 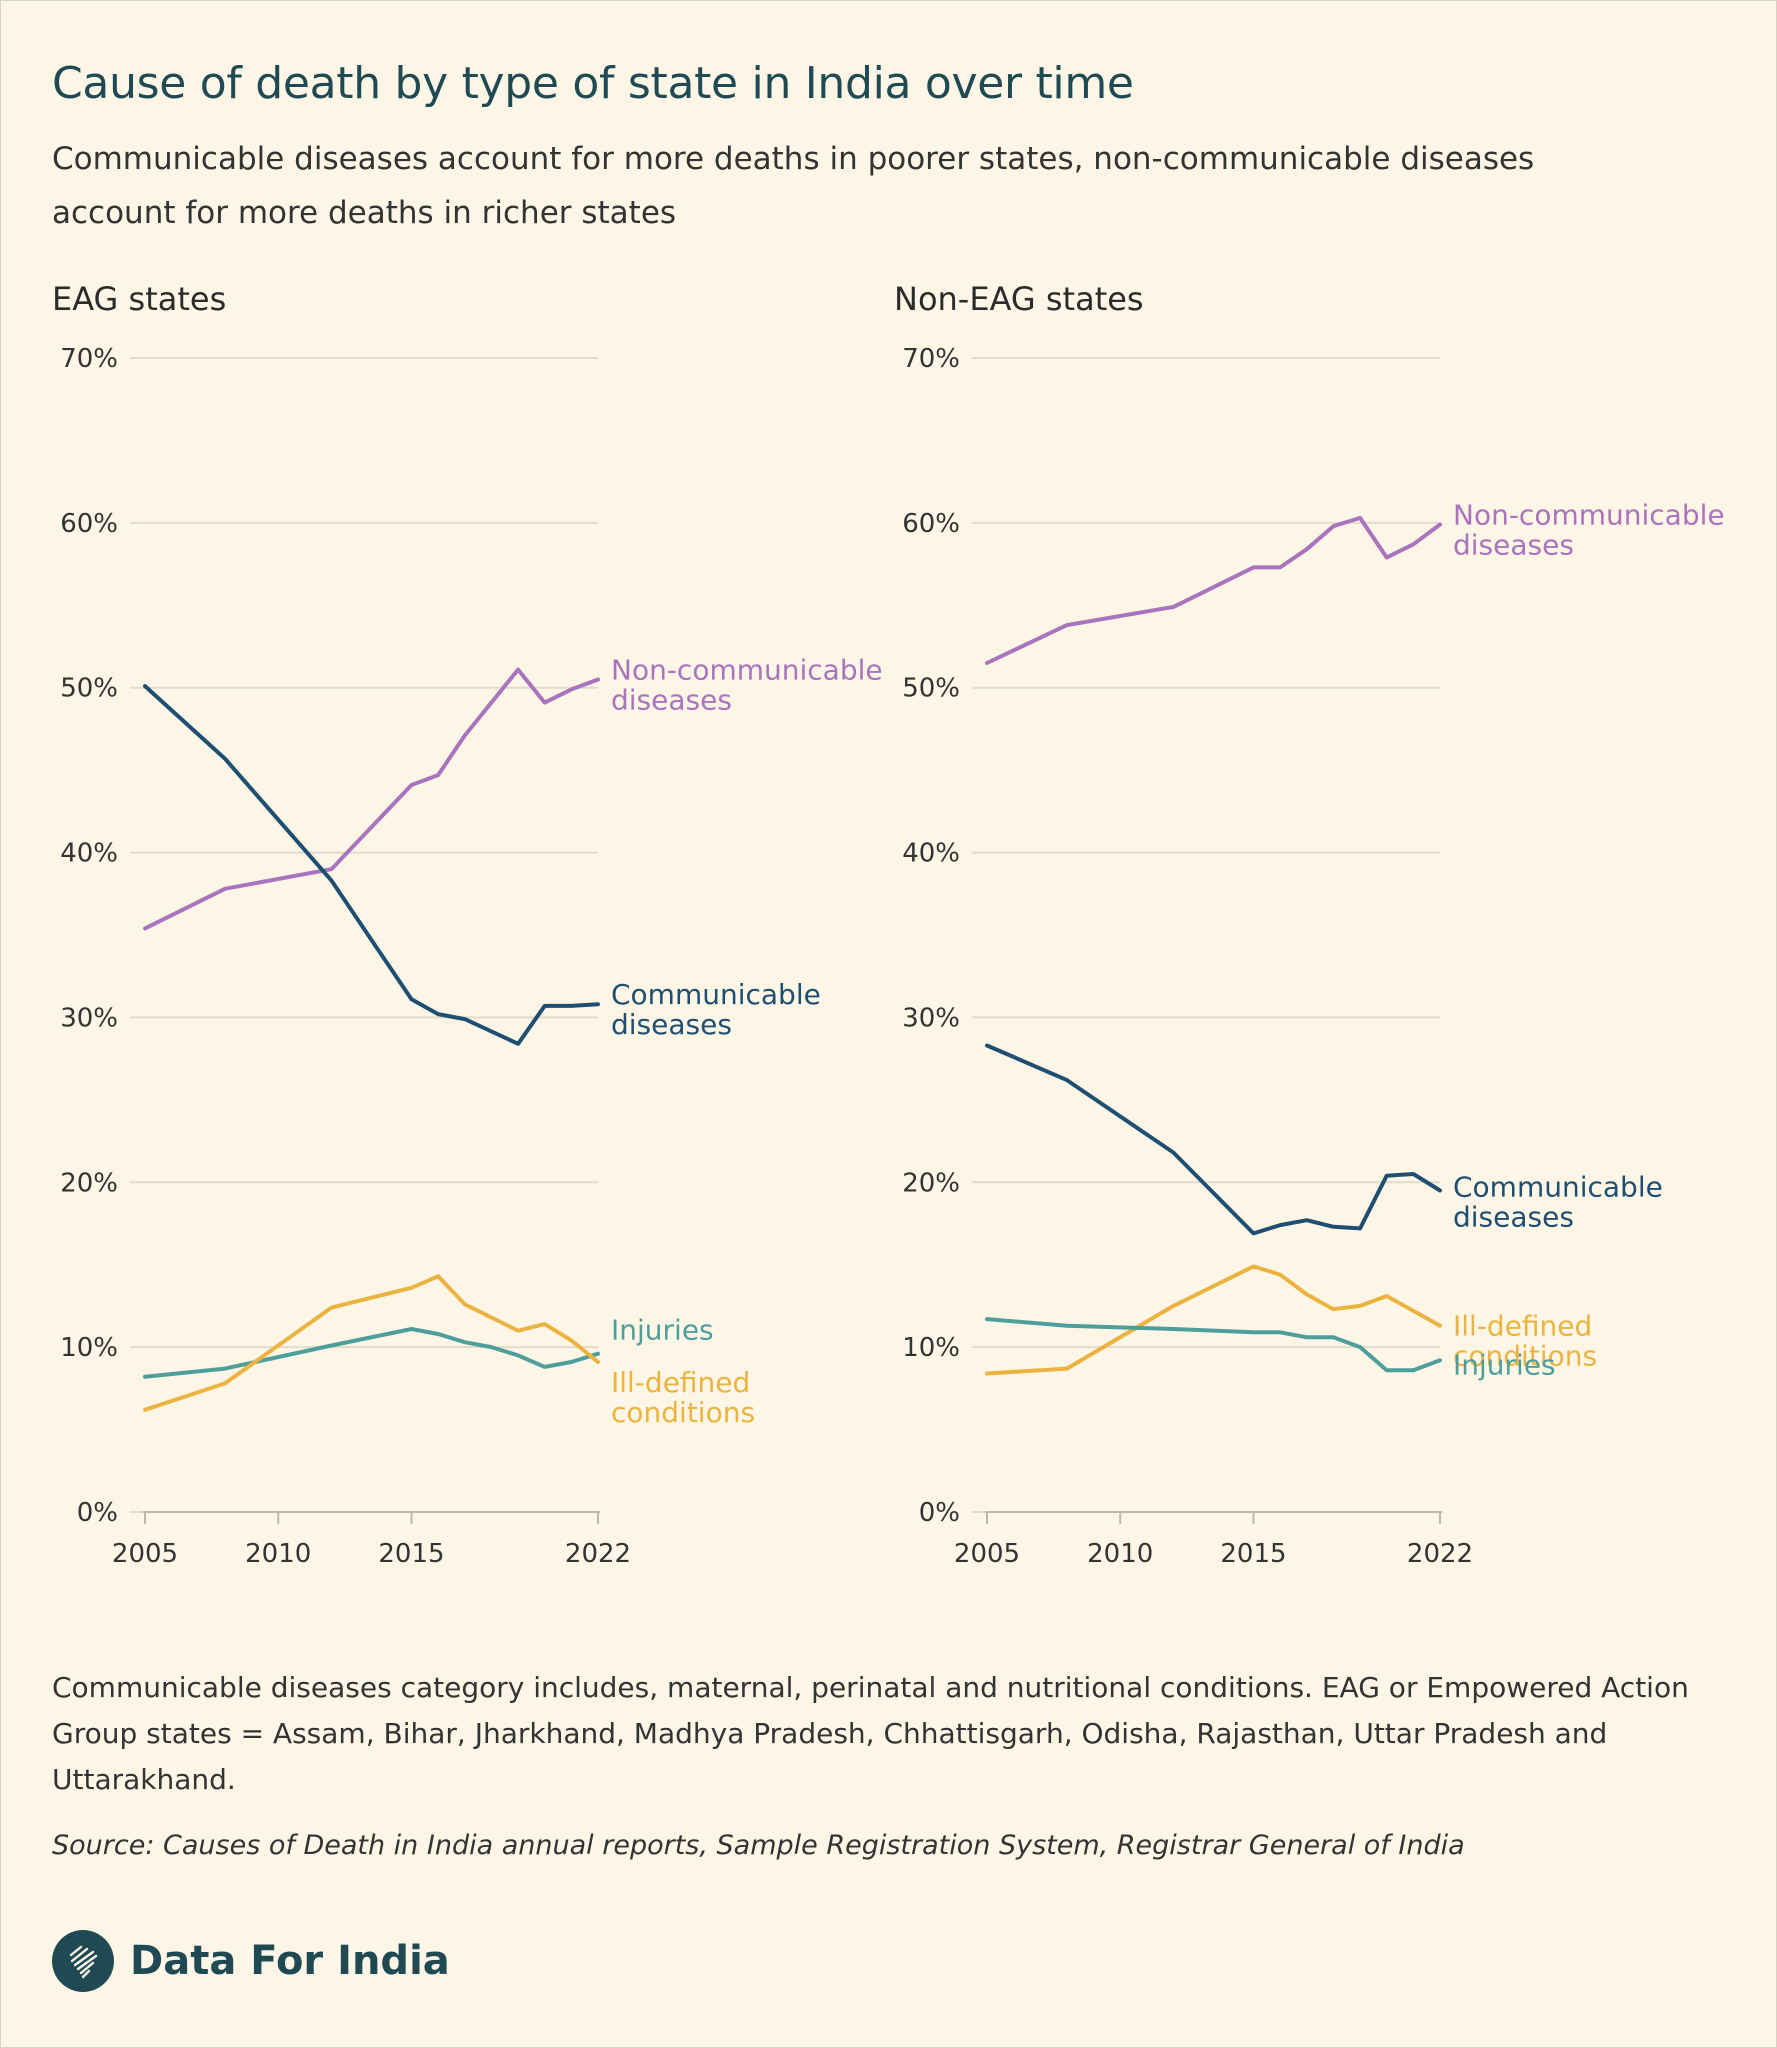 What do you see at coordinates (139, 299) in the screenshot?
I see `panel-title: EAG states` at bounding box center [139, 299].